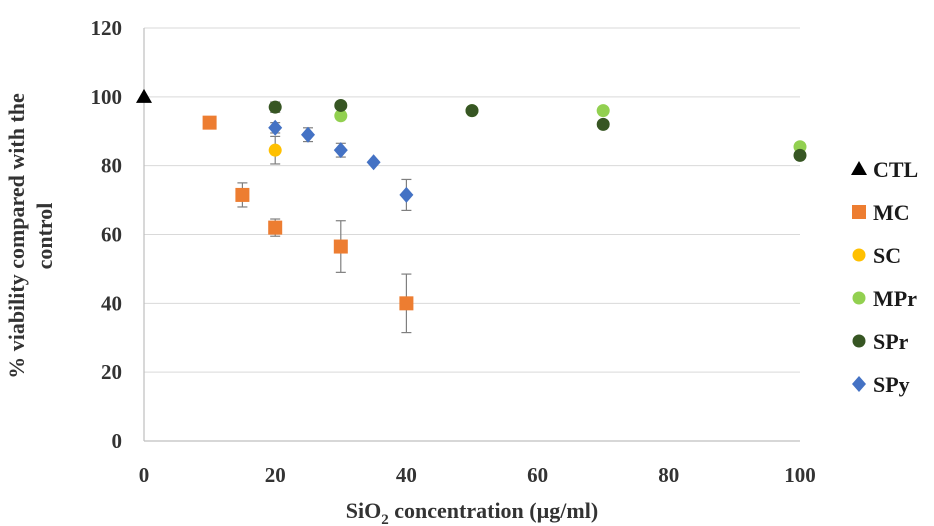  Describe the element at coordinates (537, 475) in the screenshot. I see `x-tick-label-60: 60` at that location.